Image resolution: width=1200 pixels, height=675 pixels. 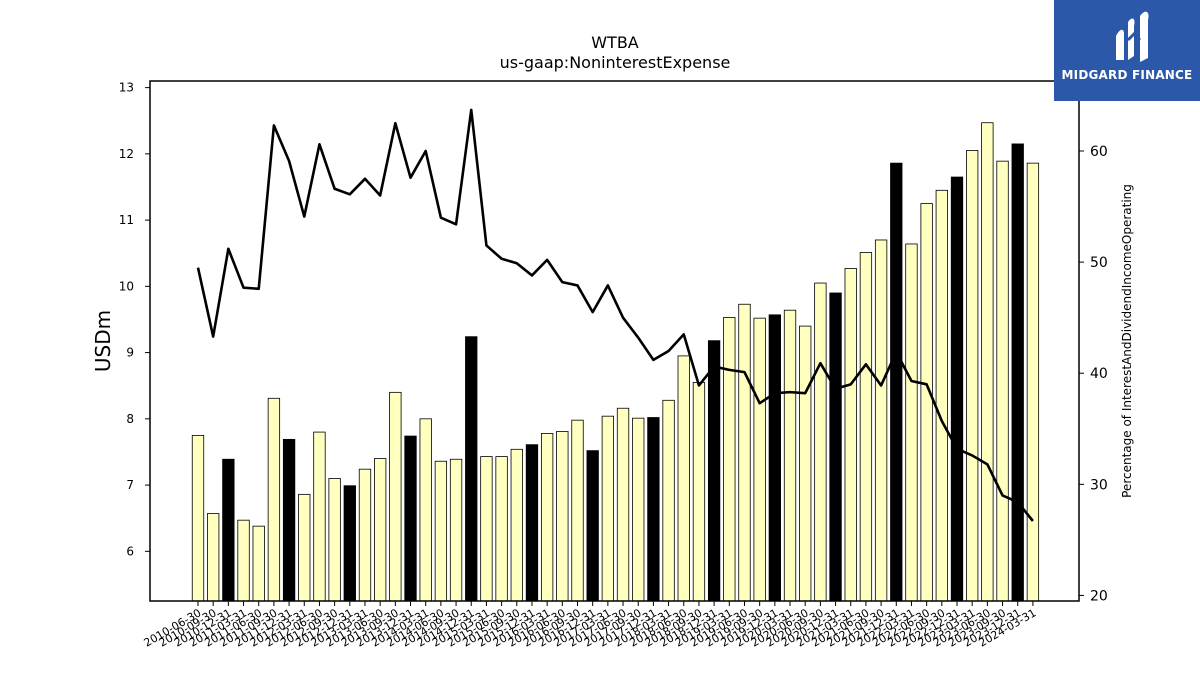 I want to click on y2-tick-label: 20, so click(x=1099, y=596).